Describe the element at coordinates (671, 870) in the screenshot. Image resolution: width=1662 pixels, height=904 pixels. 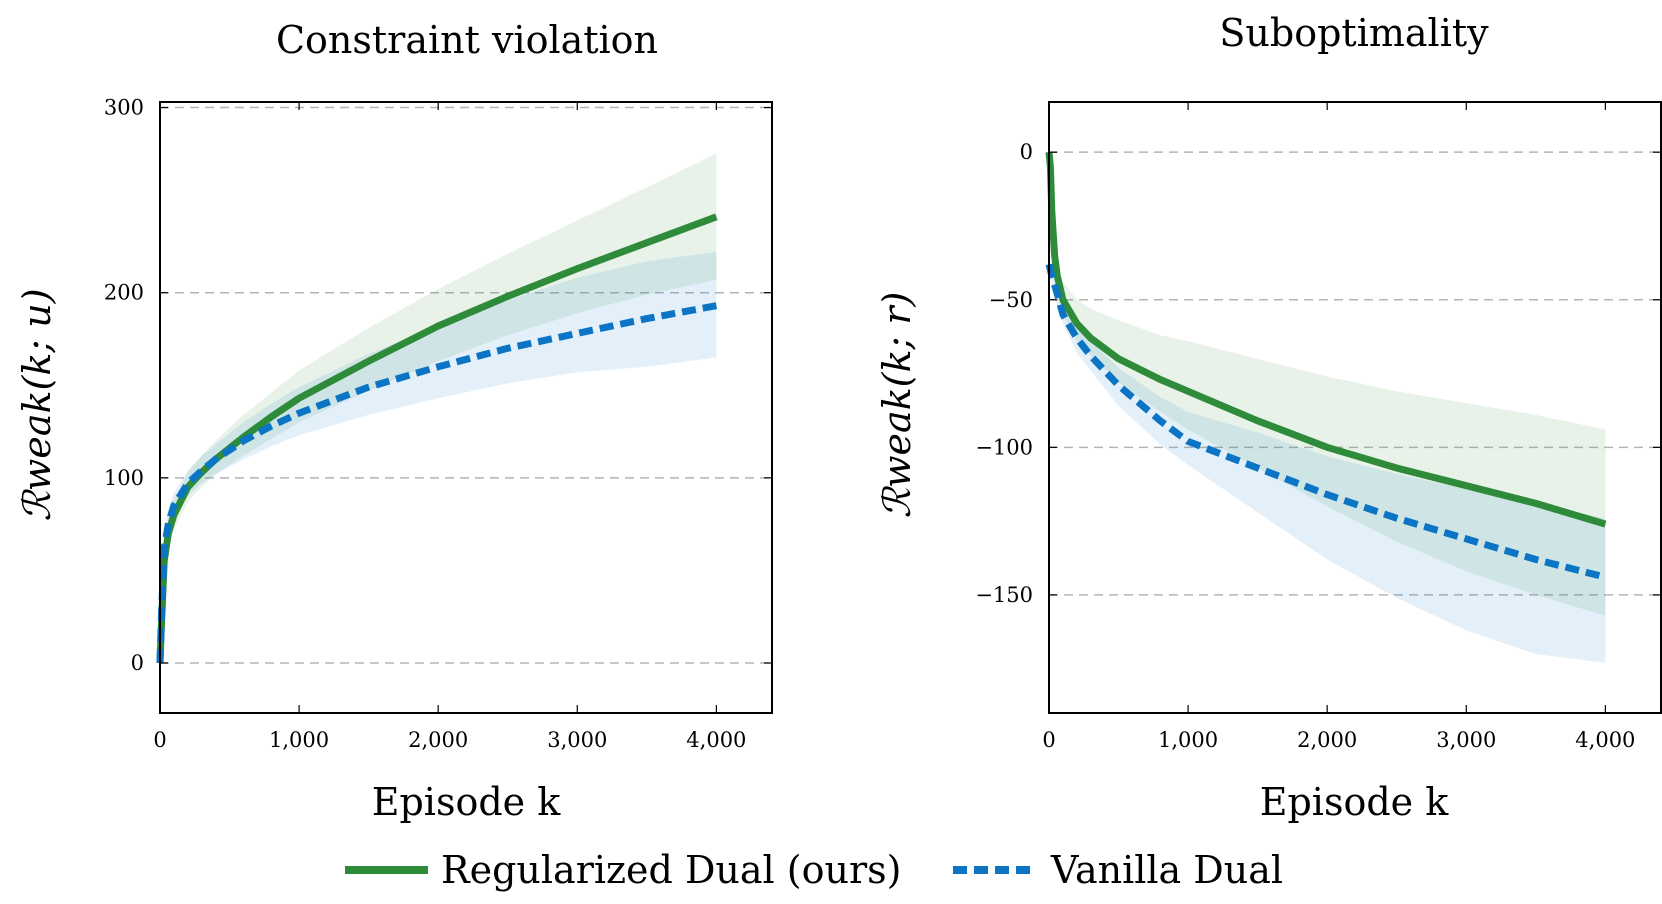
I see `legend-label-regularized: Regularized Dual (ours)` at that location.